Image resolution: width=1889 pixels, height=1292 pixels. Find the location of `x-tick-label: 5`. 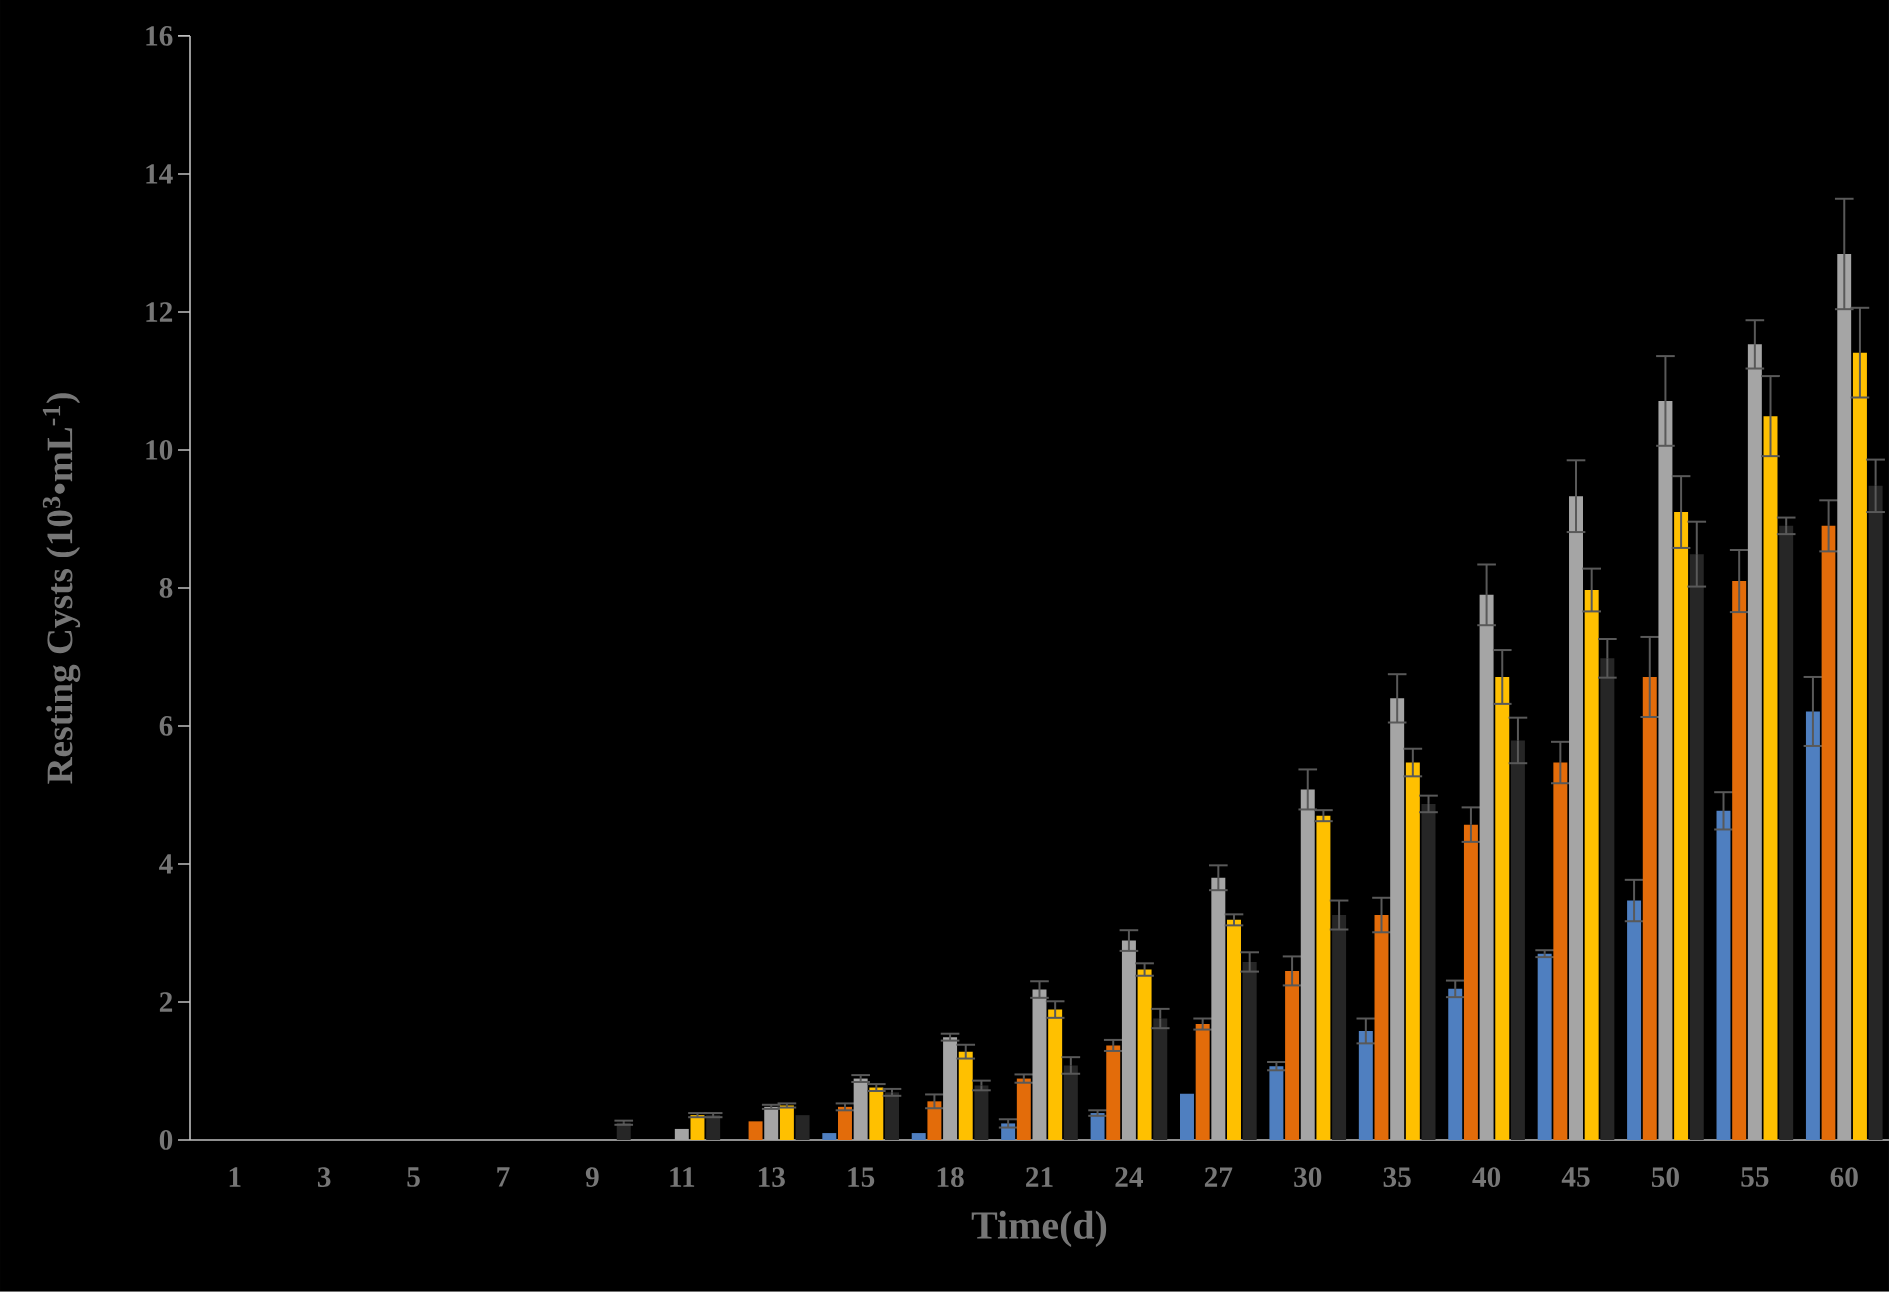

x-tick-label: 5 is located at coordinates (413, 1177).